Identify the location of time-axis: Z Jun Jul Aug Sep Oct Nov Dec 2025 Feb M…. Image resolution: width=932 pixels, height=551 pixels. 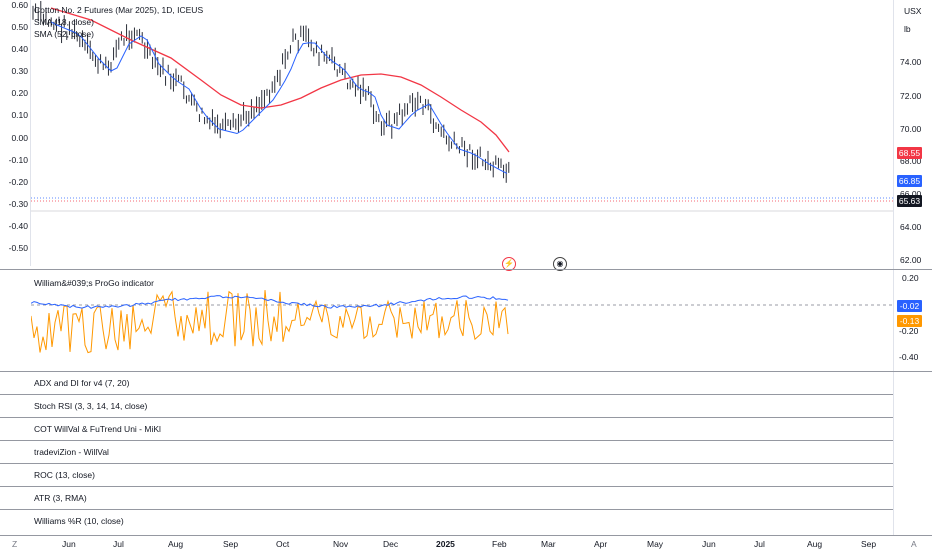
(466, 543).